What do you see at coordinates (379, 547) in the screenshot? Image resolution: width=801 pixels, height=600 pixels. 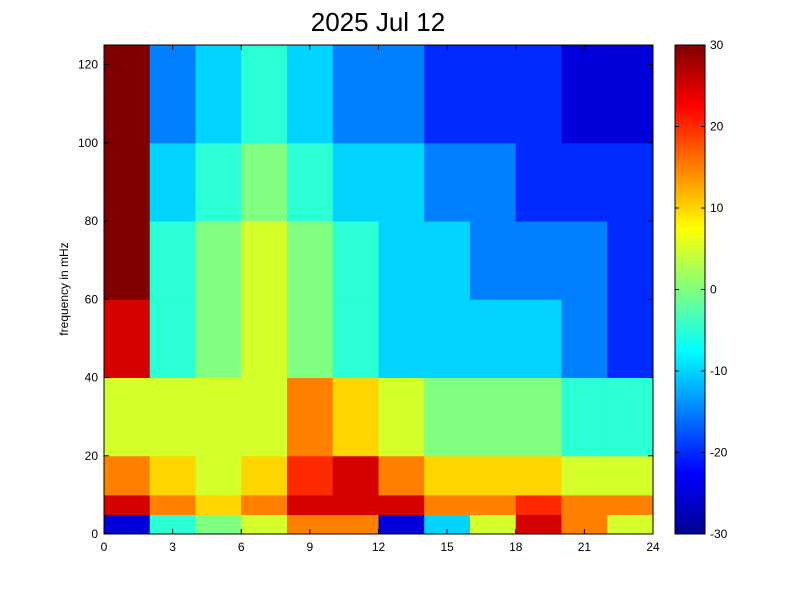 I see `x-tick-label: 12` at bounding box center [379, 547].